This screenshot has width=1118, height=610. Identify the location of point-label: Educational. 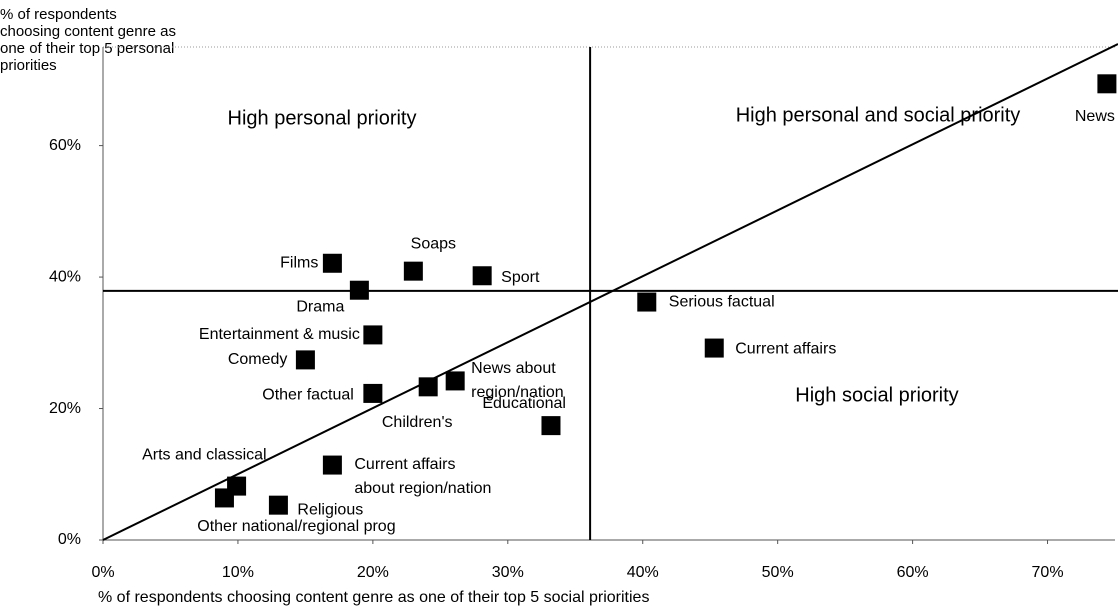
(524, 403).